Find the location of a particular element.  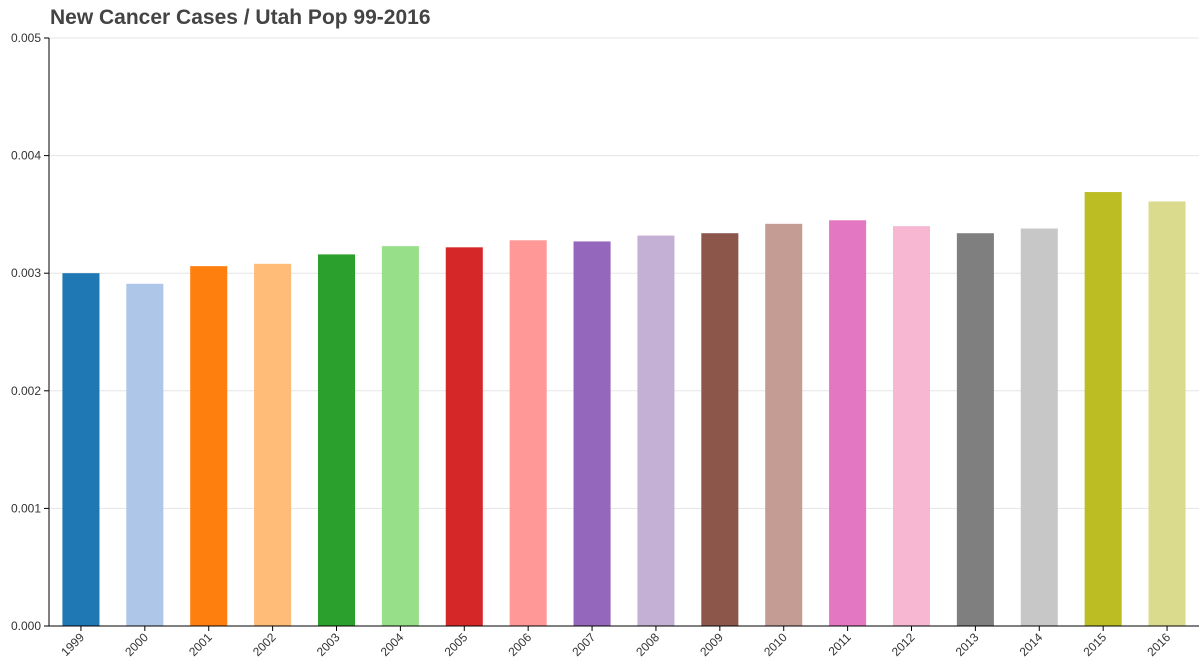

bar-2012 is located at coordinates (911, 426).